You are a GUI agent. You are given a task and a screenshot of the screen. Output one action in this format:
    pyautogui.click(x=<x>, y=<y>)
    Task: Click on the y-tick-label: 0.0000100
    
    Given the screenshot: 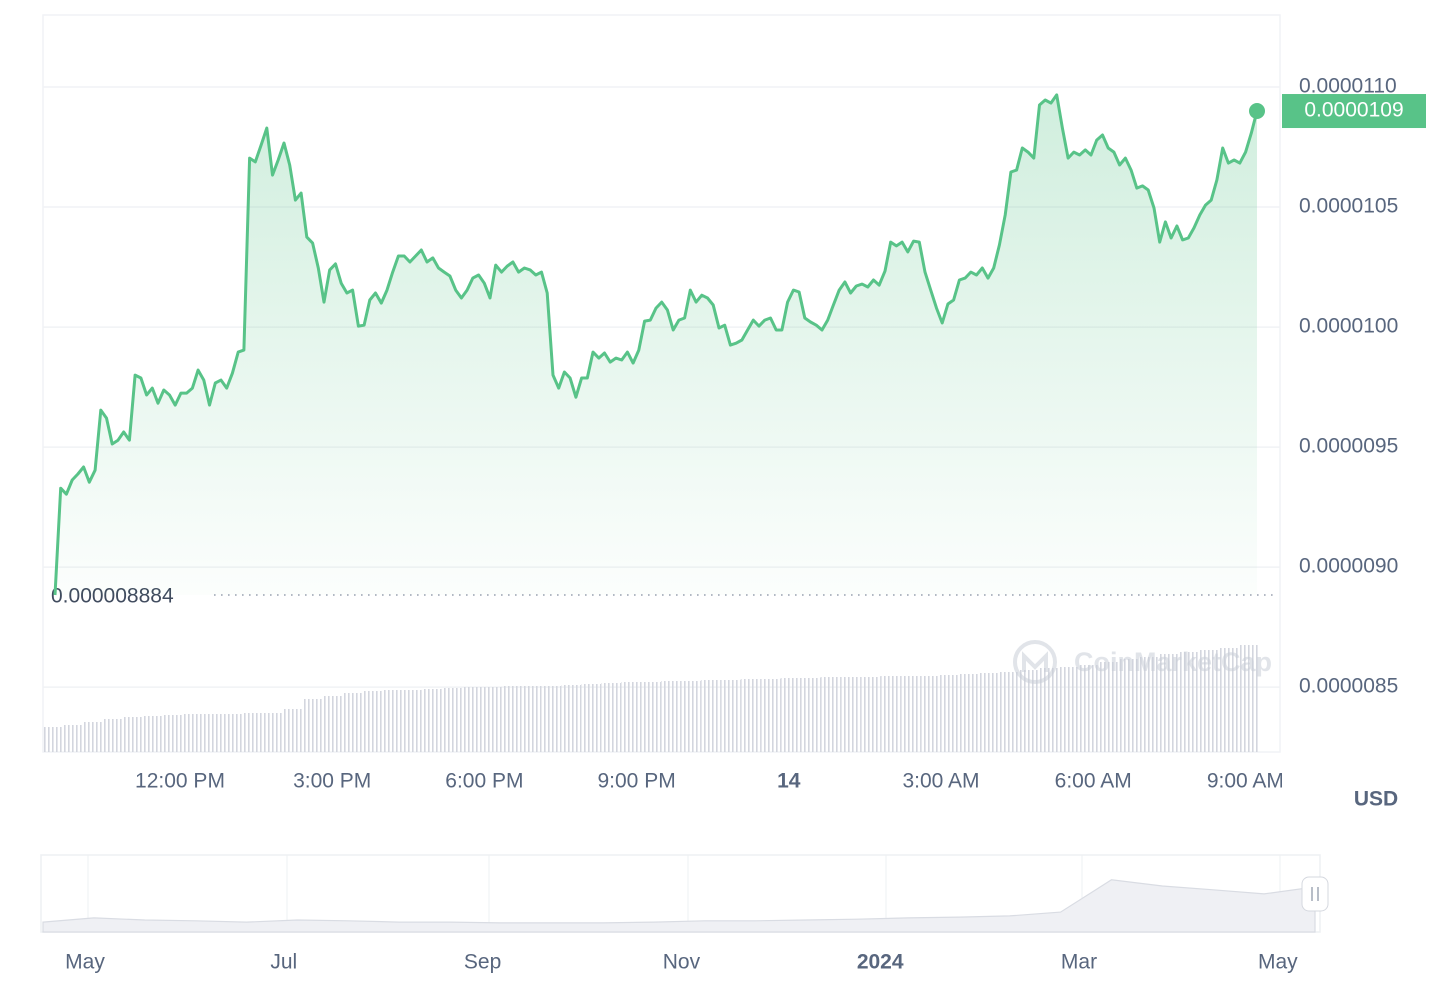 What is the action you would take?
    pyautogui.click(x=1348, y=326)
    